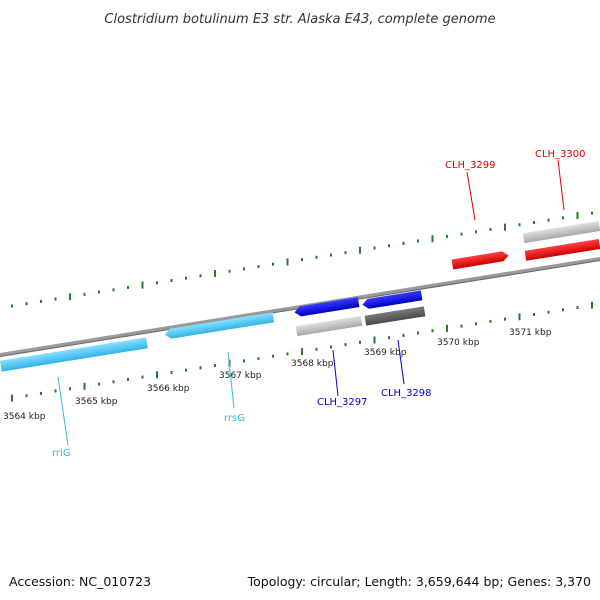 The image size is (600, 600). I want to click on scale-label: 3564 kbp, so click(24, 417).